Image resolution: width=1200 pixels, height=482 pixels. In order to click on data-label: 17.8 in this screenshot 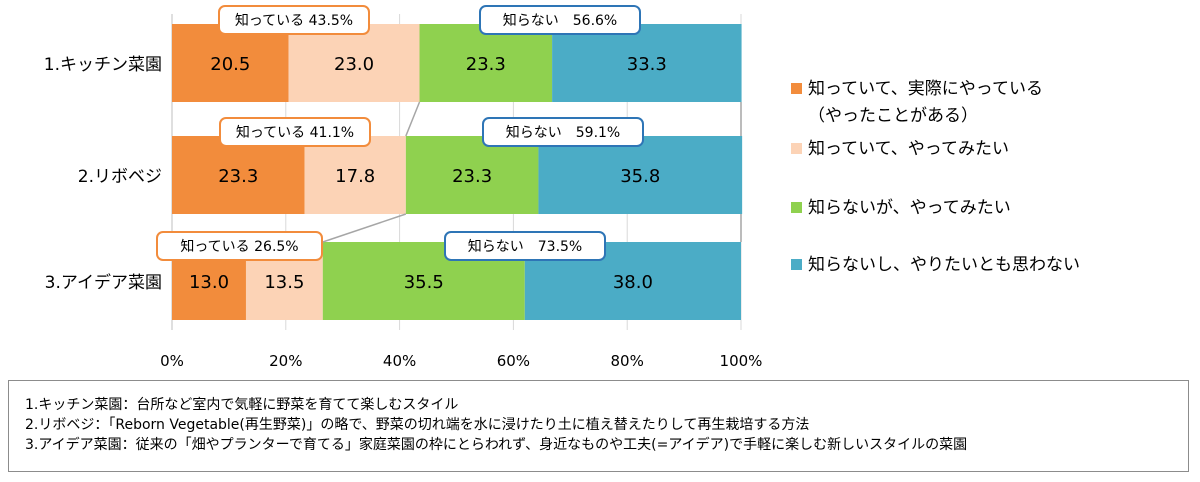, I will do `click(355, 176)`.